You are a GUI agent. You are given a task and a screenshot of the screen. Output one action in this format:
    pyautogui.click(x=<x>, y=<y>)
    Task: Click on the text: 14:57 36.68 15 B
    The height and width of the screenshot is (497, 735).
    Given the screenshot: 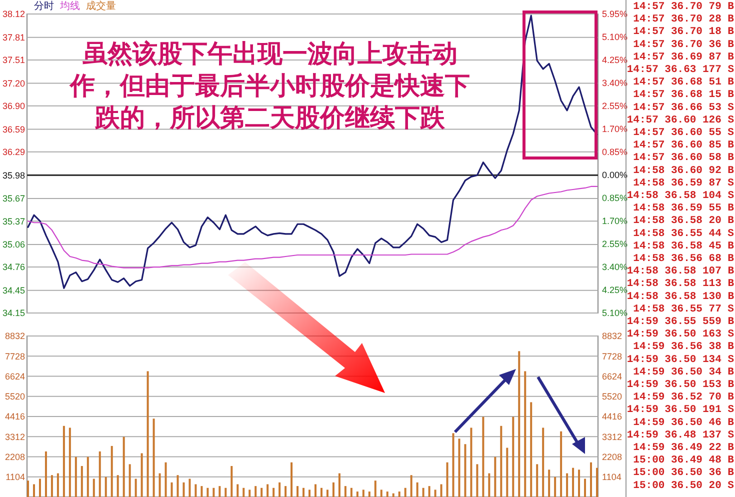 What is the action you would take?
    pyautogui.click(x=684, y=95)
    